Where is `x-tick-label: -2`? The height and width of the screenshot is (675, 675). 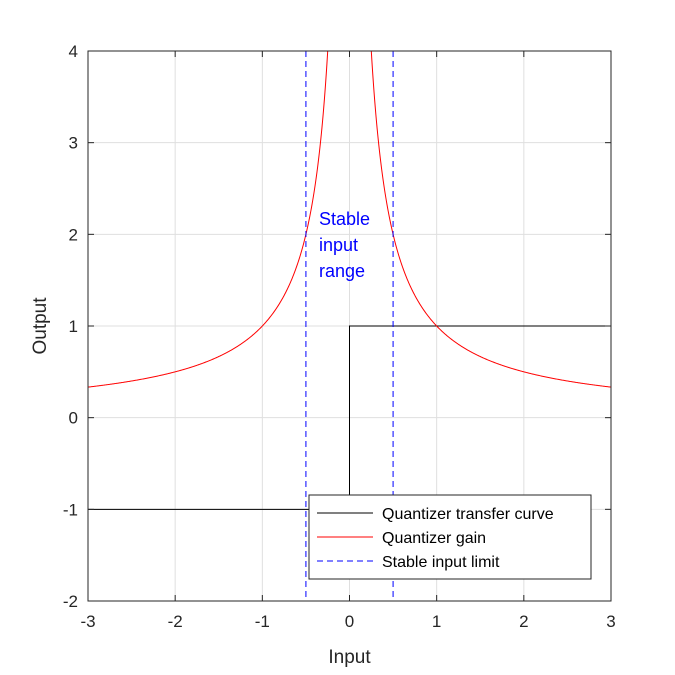
x-tick-label: -2 is located at coordinates (175, 621).